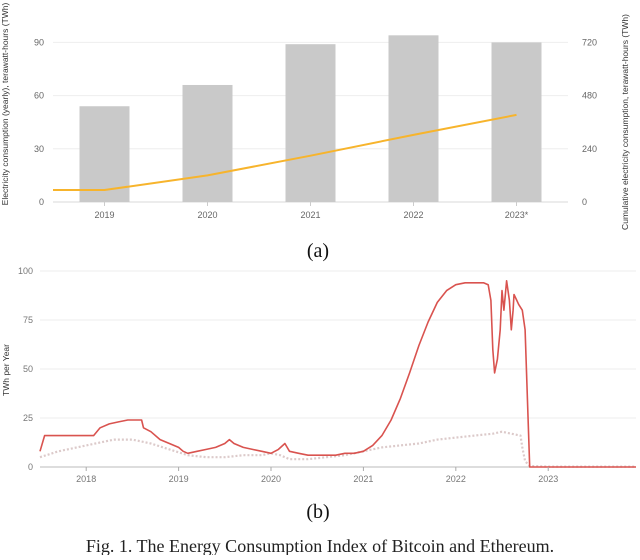 The height and width of the screenshot is (560, 640). I want to click on chart-b-caption: (b), so click(317, 512).